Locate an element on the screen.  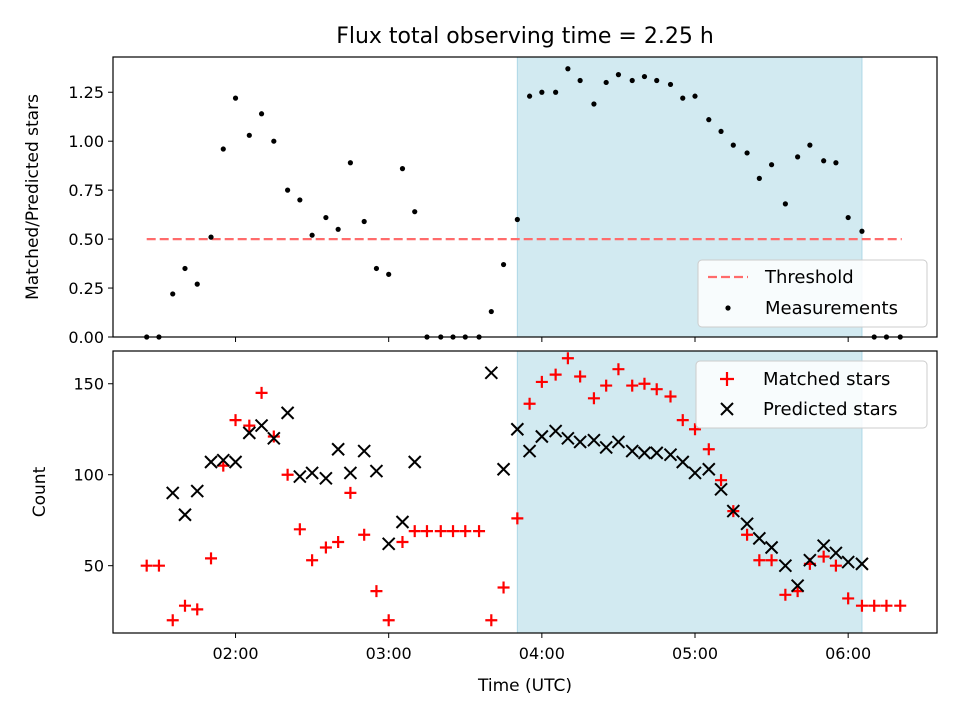
bottom-x-axis-ticks: 02:00 03:00 04:00 05:00 06:00 is located at coordinates (541, 648).